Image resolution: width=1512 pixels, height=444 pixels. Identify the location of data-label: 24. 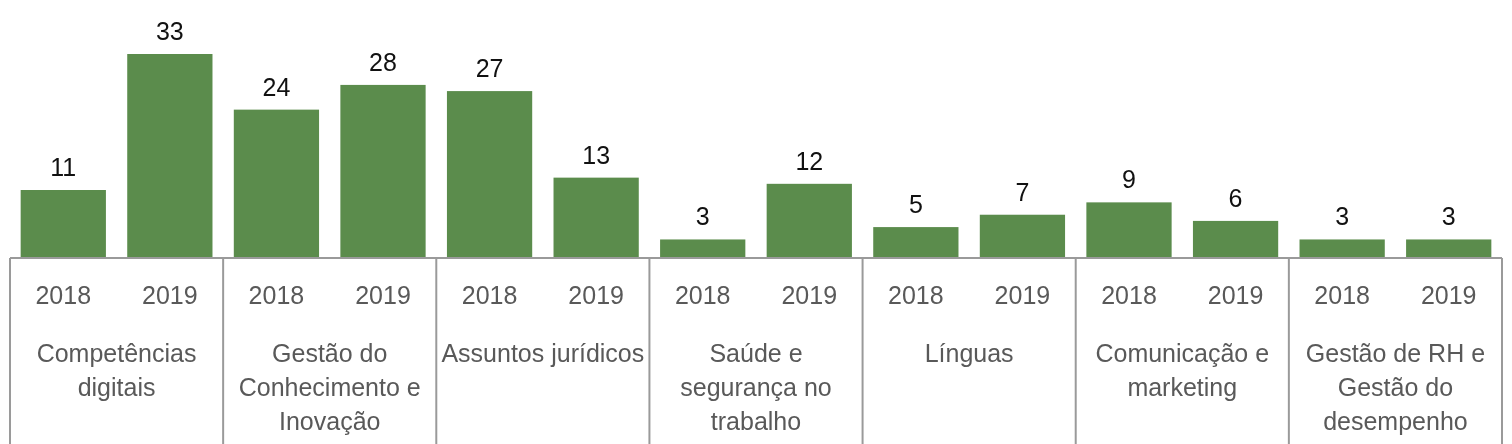
(276, 86).